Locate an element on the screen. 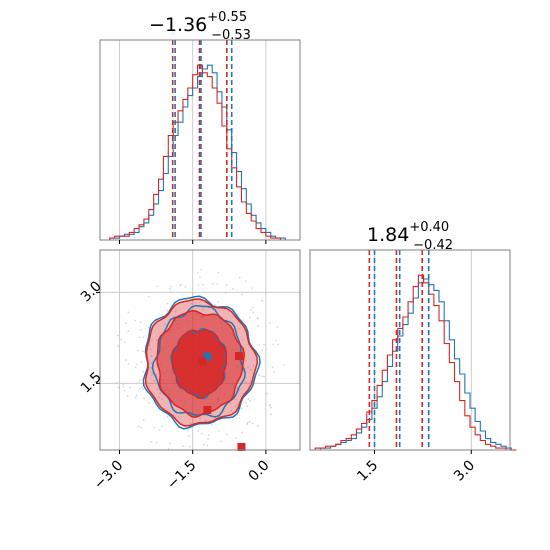 The width and height of the screenshot is (550, 550). quantile-lines is located at coordinates (202, 140).